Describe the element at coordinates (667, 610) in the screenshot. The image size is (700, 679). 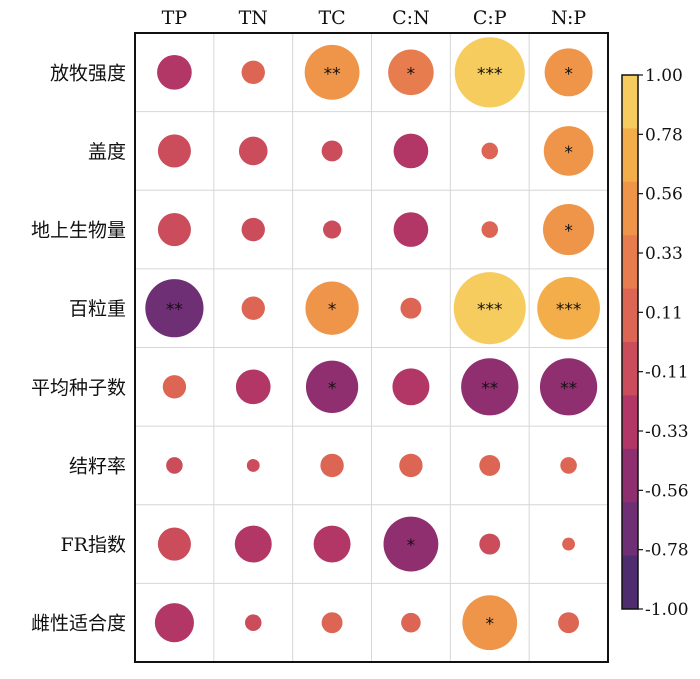
I see `colorbar-tick-label: -1.00` at that location.